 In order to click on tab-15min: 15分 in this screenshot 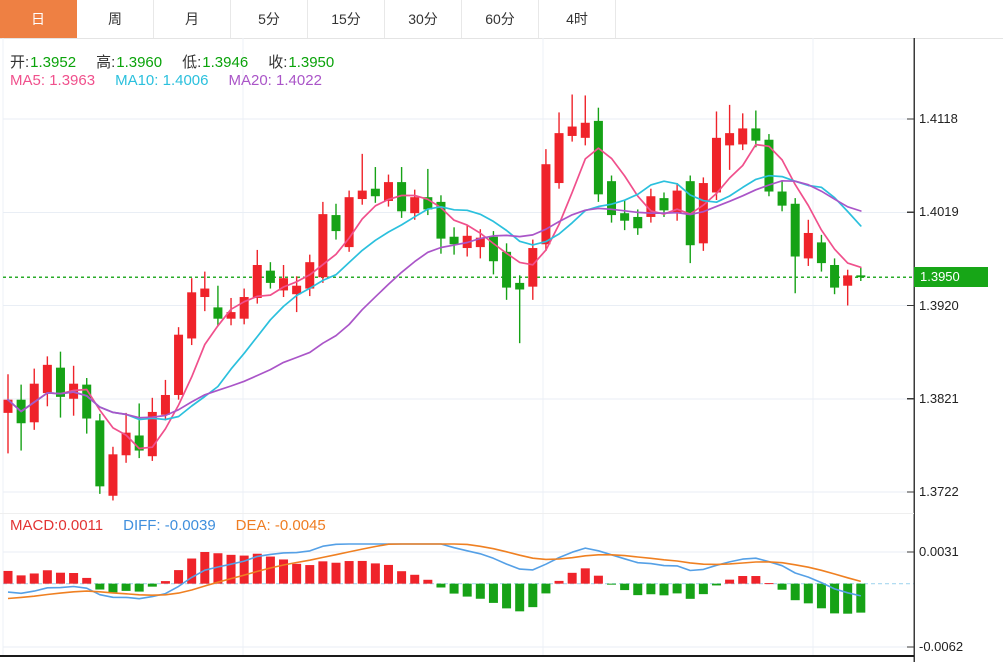, I will do `click(346, 19)`.